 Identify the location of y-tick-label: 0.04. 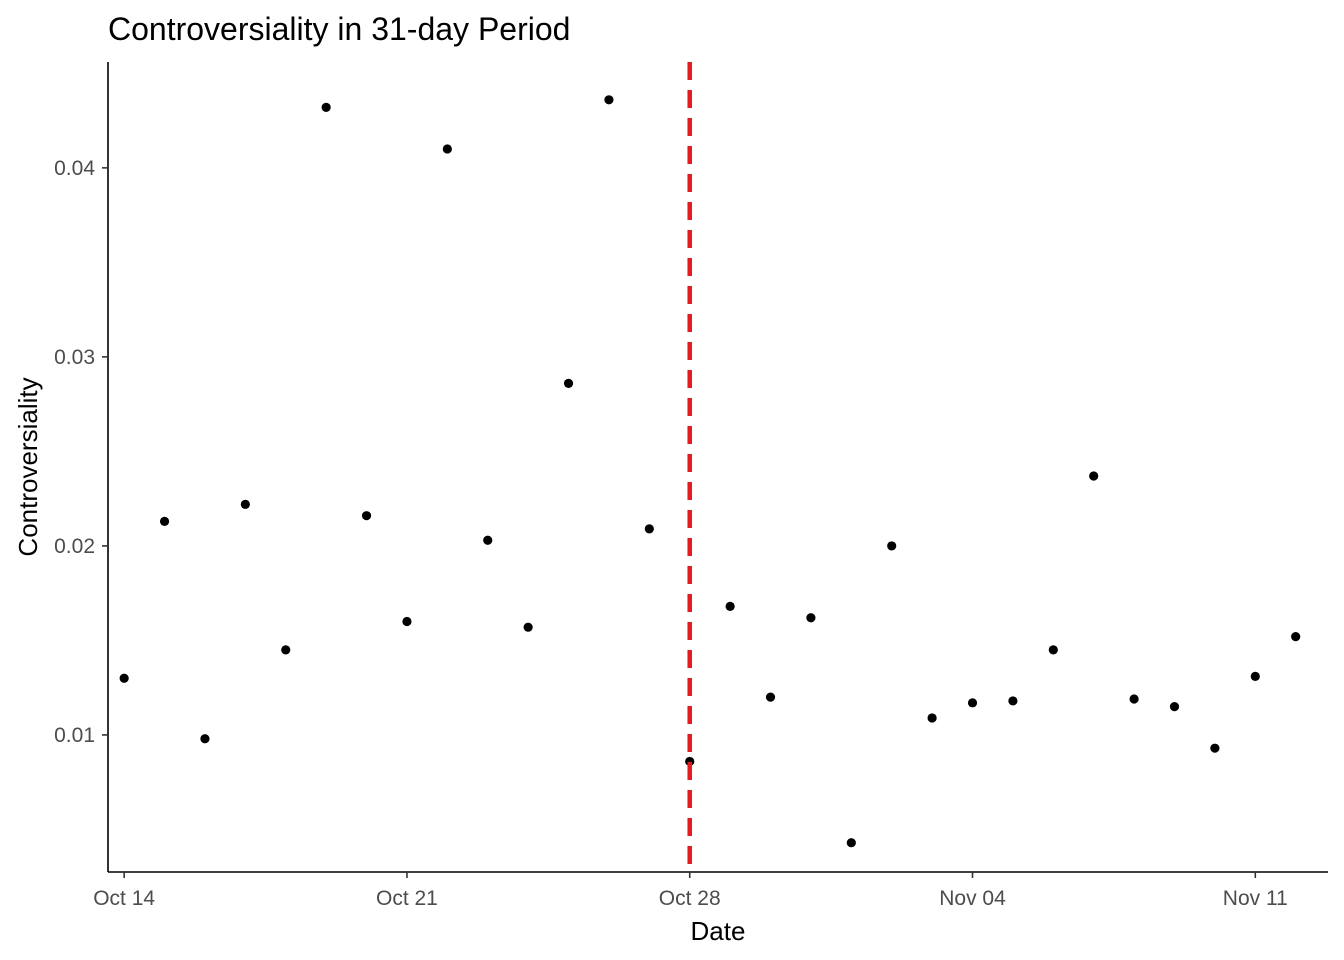
(74, 168).